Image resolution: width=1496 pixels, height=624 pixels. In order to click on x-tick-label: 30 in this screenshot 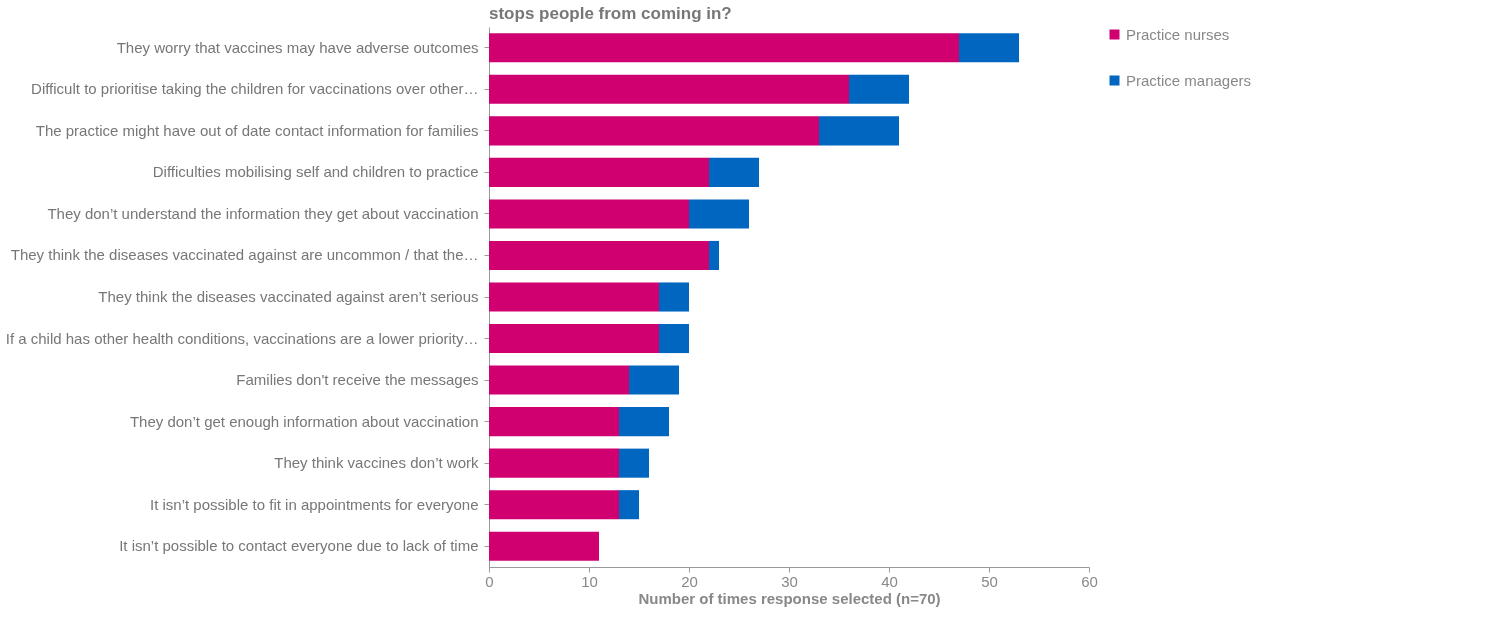, I will do `click(789, 581)`.